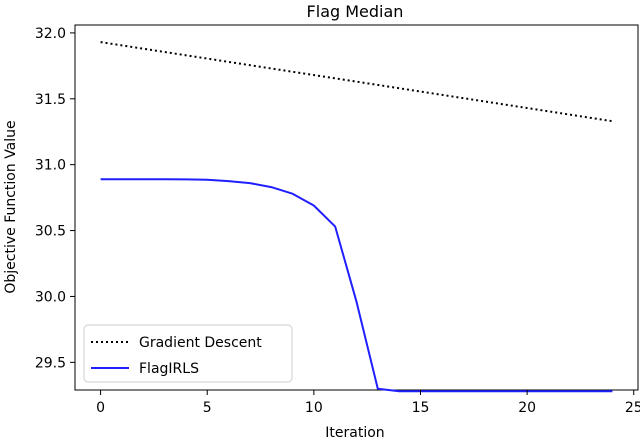  Describe the element at coordinates (314, 408) in the screenshot. I see `x-tick-label: 10` at that location.